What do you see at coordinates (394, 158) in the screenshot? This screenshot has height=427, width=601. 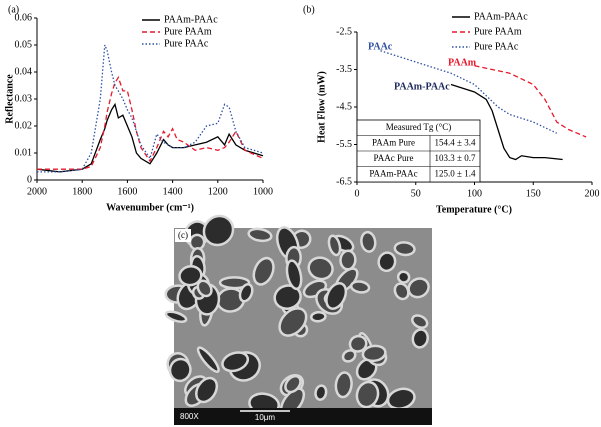 I see `table-cell: PAAc Pure` at bounding box center [394, 158].